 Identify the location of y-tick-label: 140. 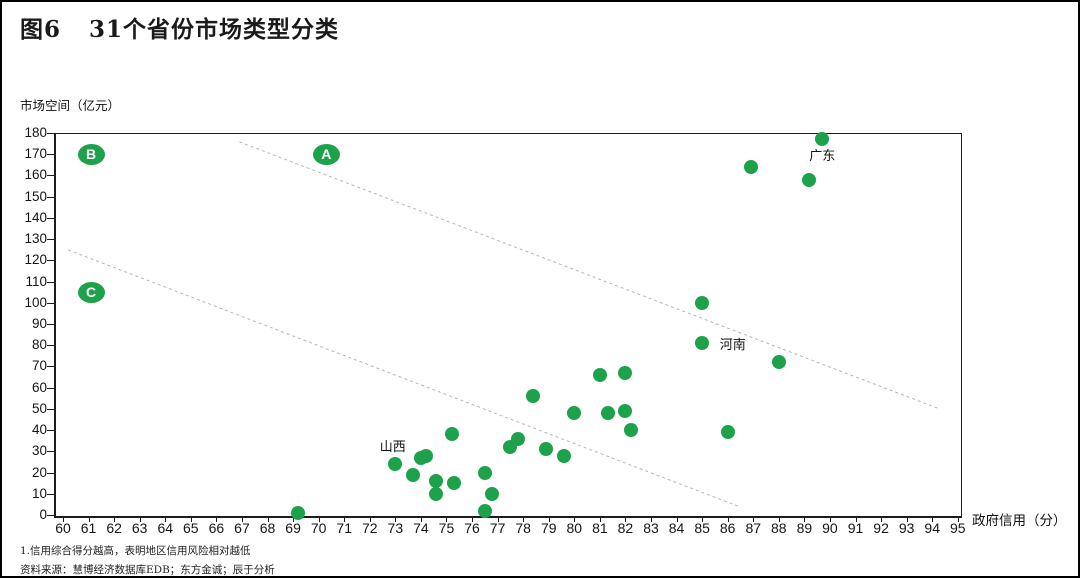
(35, 217).